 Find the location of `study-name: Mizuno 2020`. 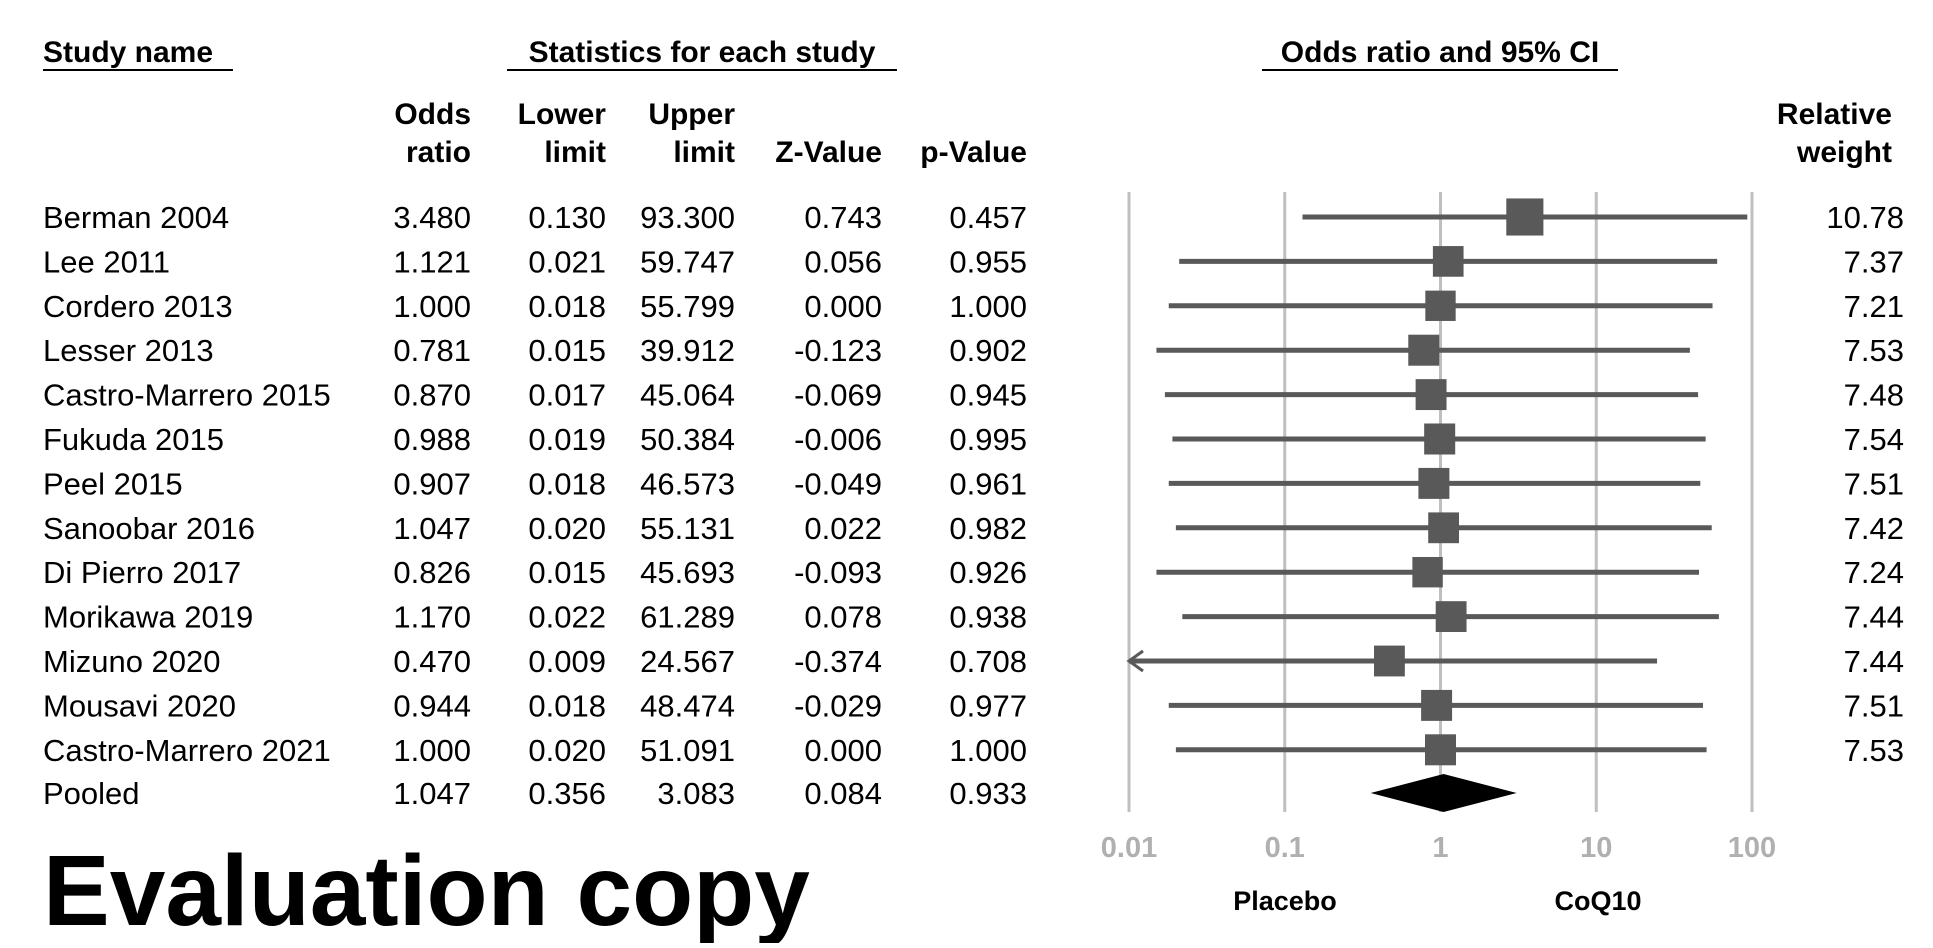

study-name: Mizuno 2020 is located at coordinates (132, 661).